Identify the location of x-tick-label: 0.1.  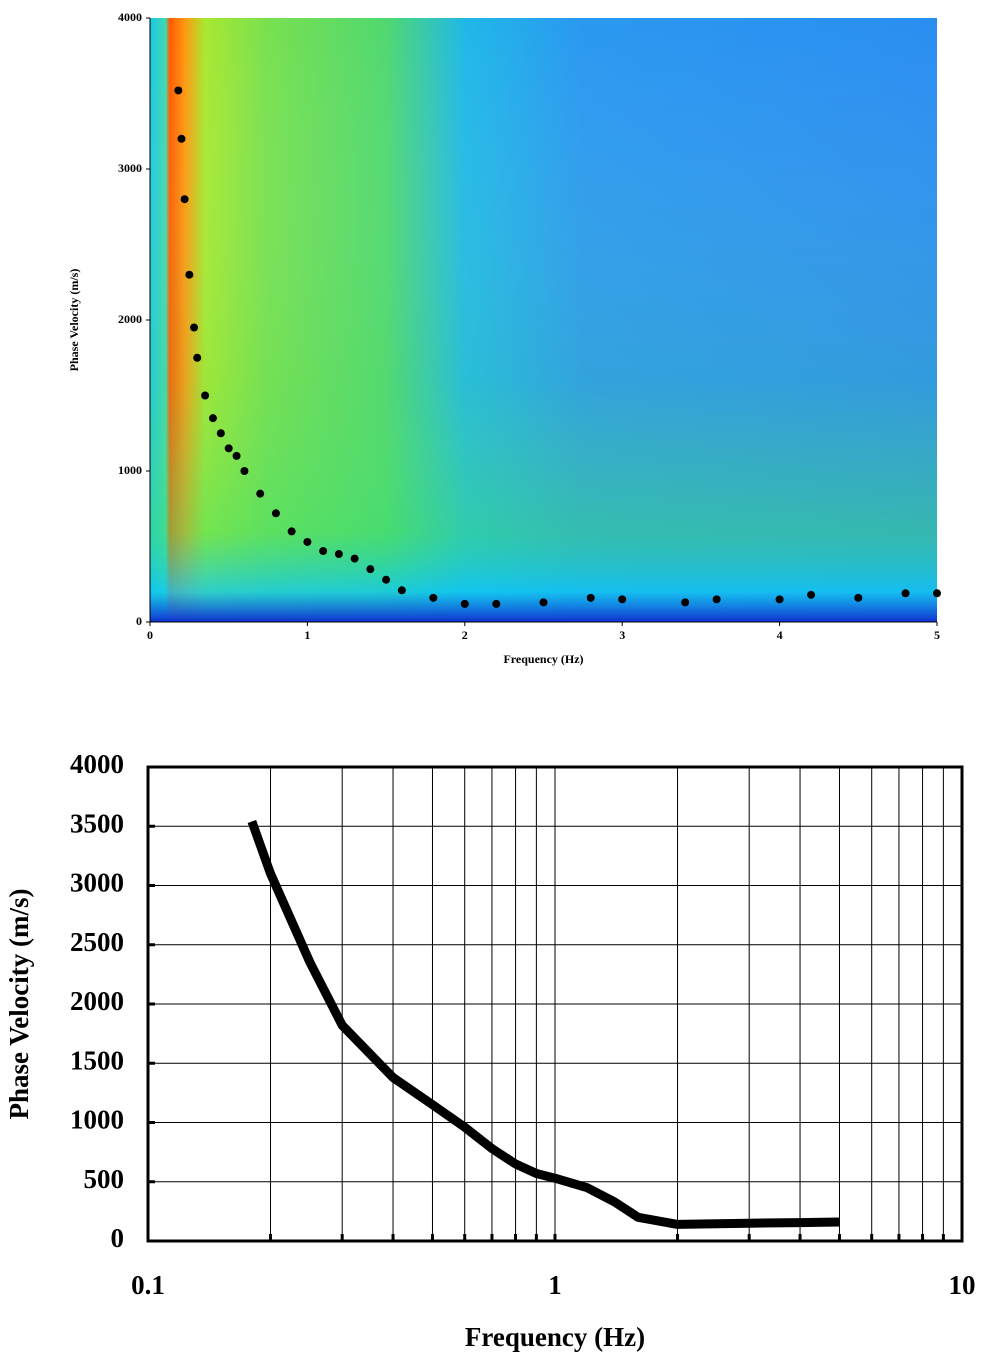
(148, 1285).